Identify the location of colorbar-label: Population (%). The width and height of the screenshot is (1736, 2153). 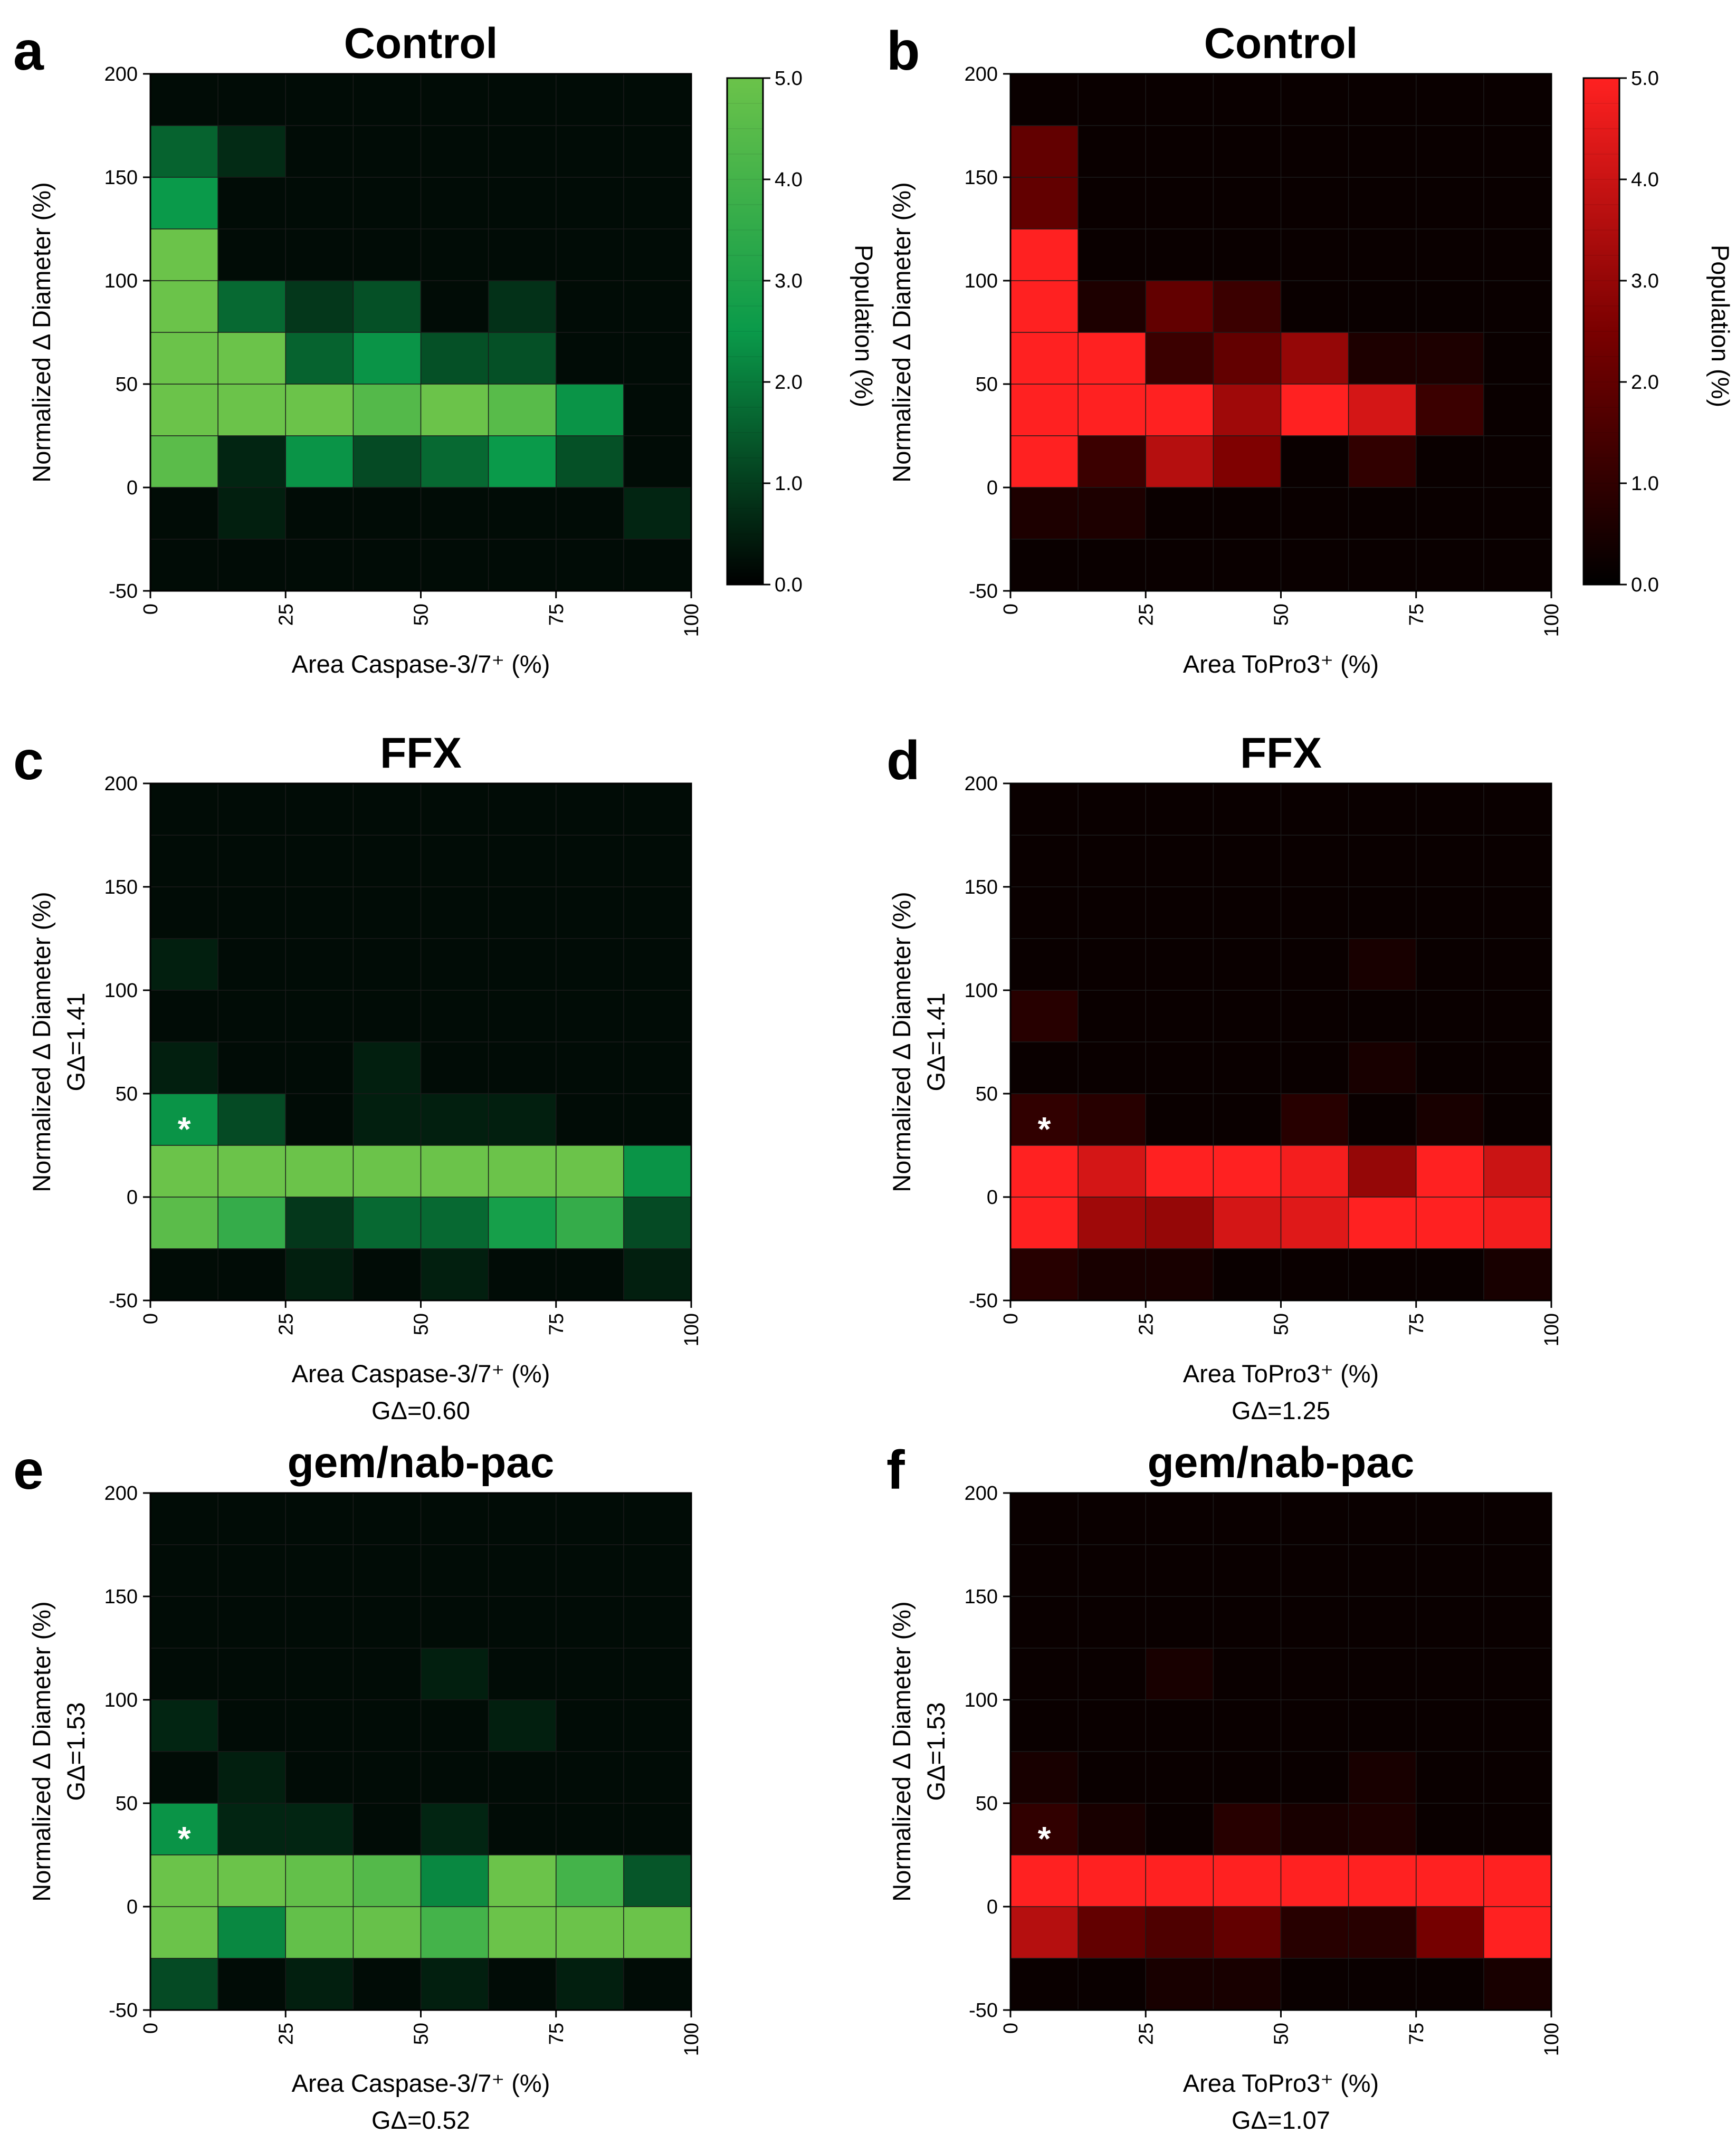
(864, 326).